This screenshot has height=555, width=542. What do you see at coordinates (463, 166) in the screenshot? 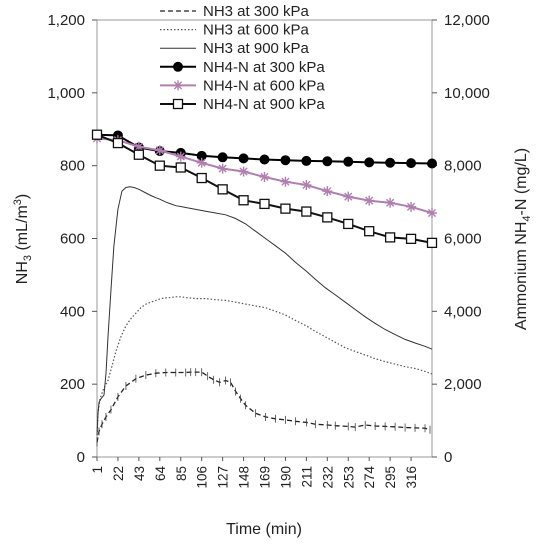
I see `right-y-tick-label: 8,000` at bounding box center [463, 166].